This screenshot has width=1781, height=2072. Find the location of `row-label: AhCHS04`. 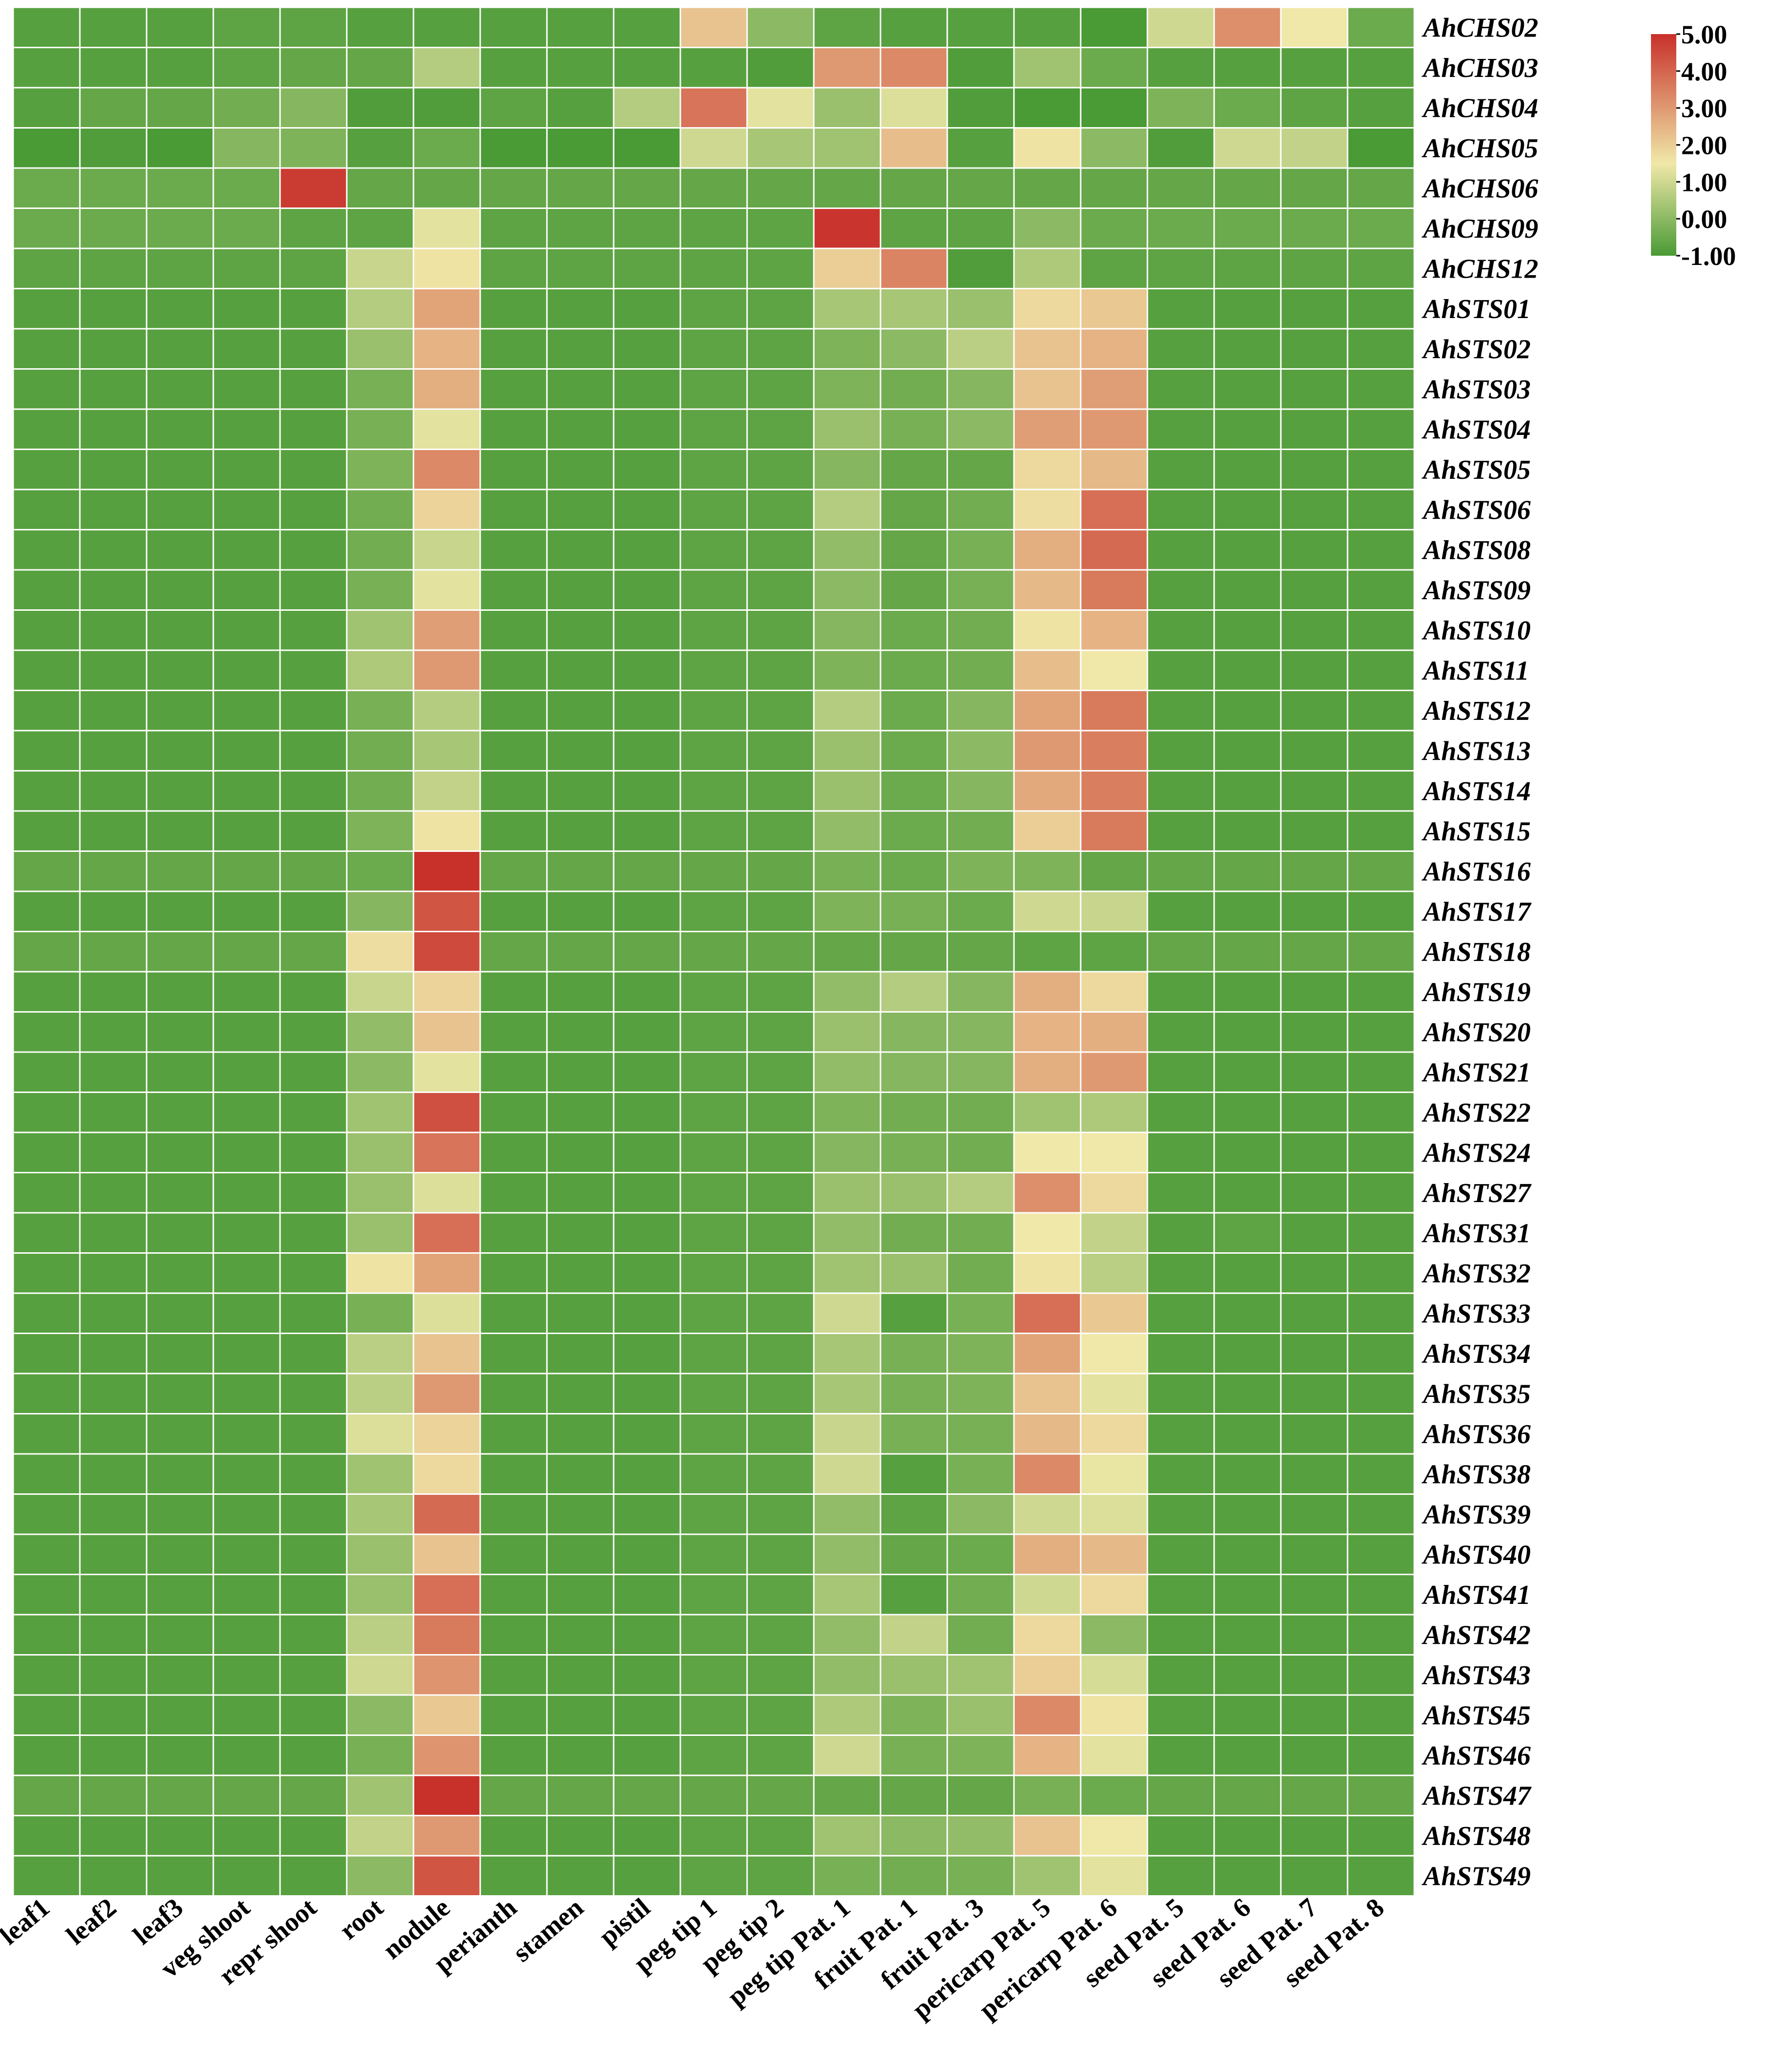

row-label: AhCHS04 is located at coordinates (1480, 108).